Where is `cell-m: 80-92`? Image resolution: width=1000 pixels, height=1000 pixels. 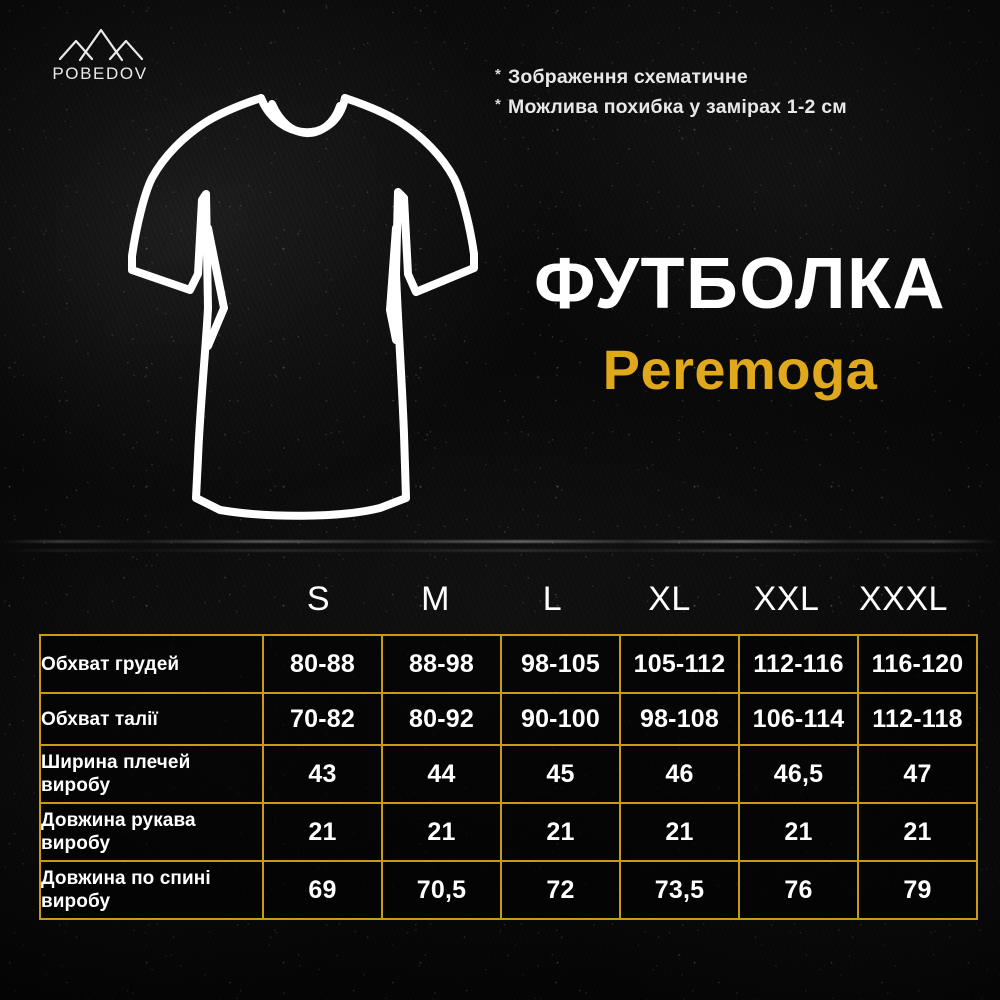
cell-m: 80-92 is located at coordinates (441, 719).